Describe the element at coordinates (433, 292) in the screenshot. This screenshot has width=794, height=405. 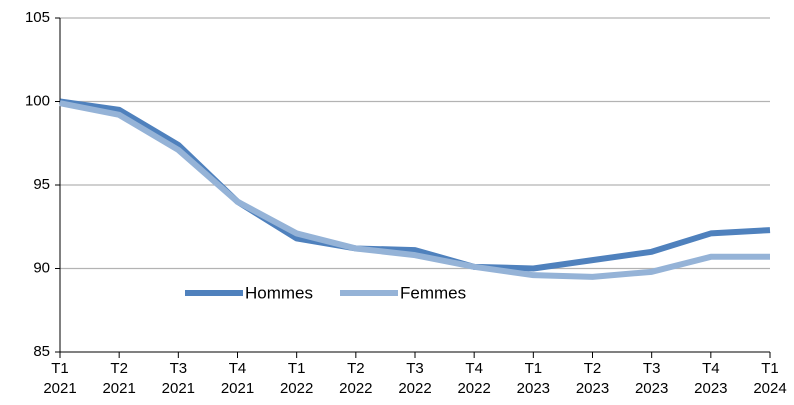
I see `legend-label: Femmes` at that location.